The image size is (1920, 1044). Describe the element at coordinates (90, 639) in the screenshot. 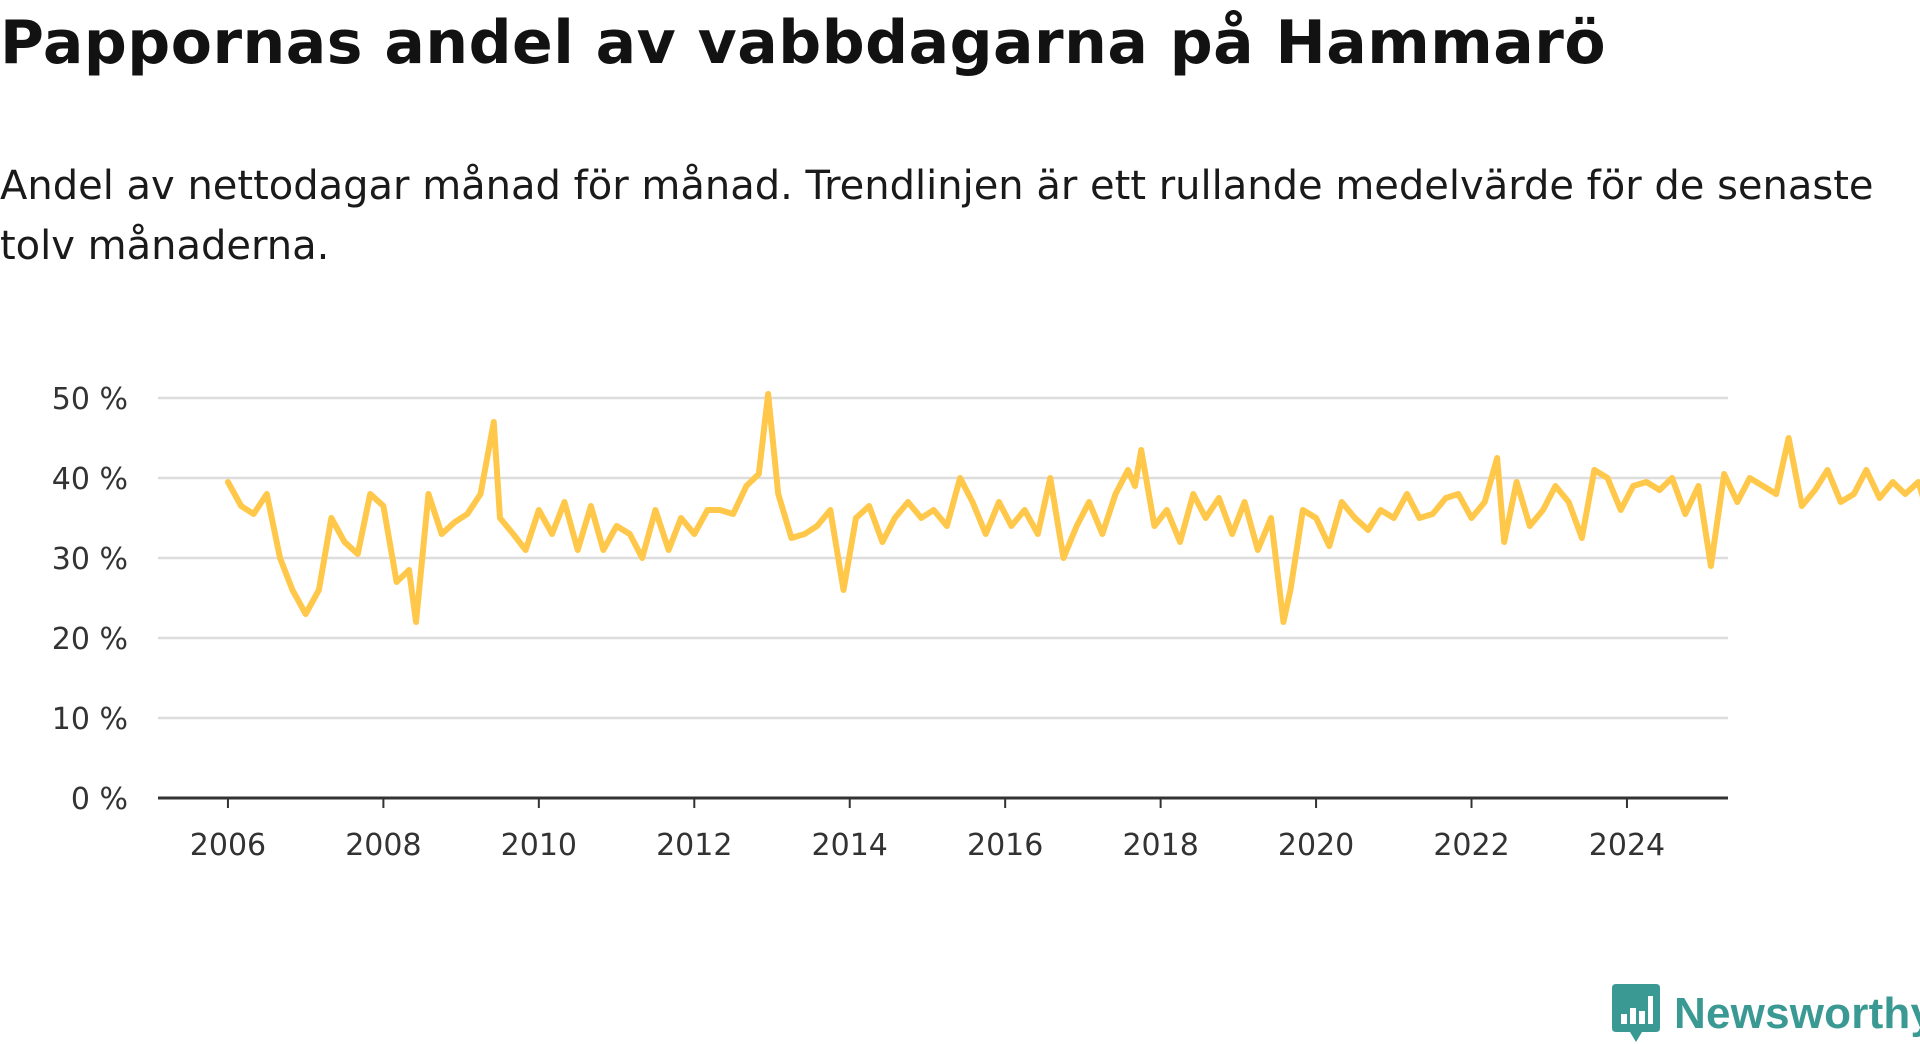

I see `y-tick-label: 20 %` at that location.